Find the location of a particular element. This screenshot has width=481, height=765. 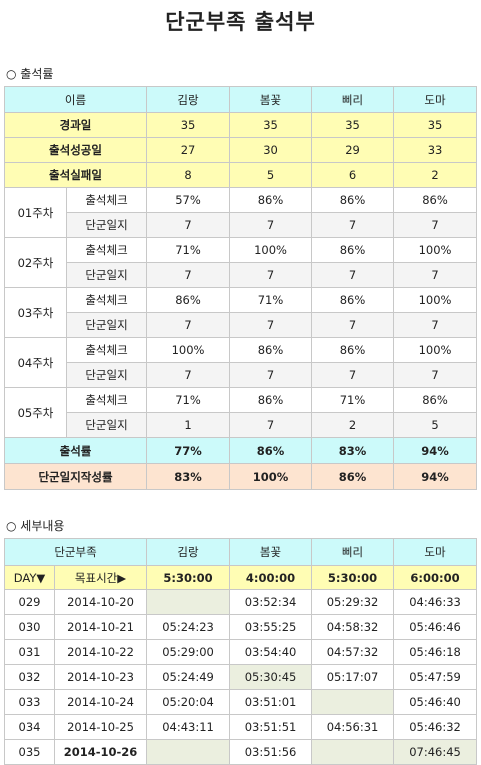

row-label: 출석실패일 is located at coordinates (75, 175).